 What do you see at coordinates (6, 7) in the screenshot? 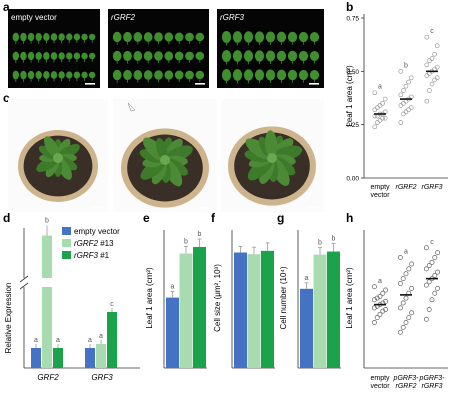
I see `panel-label-a: a` at bounding box center [6, 7].